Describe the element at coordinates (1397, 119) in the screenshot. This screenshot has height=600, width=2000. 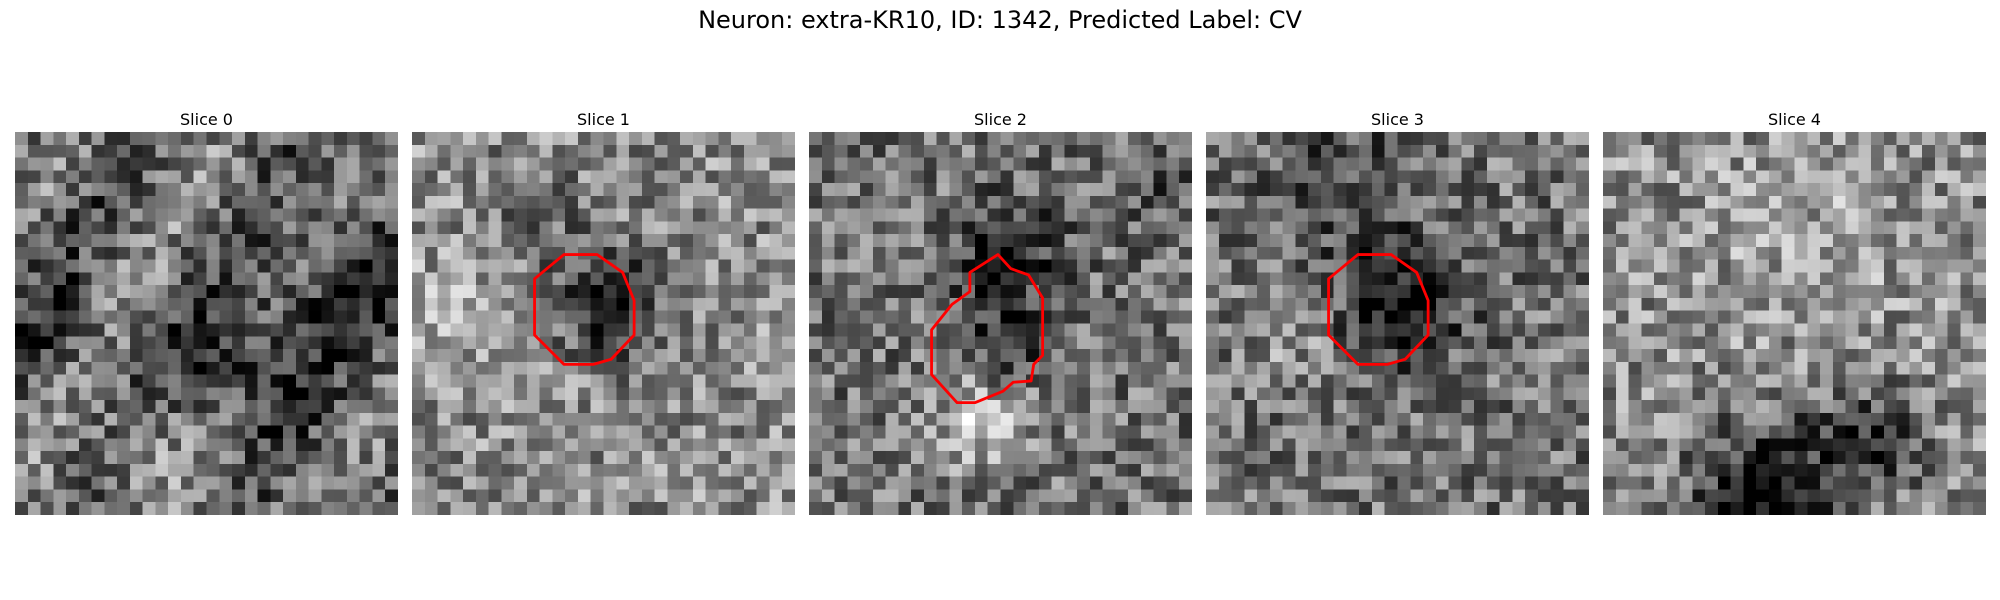
I see `slice-title-3: Slice 3` at that location.